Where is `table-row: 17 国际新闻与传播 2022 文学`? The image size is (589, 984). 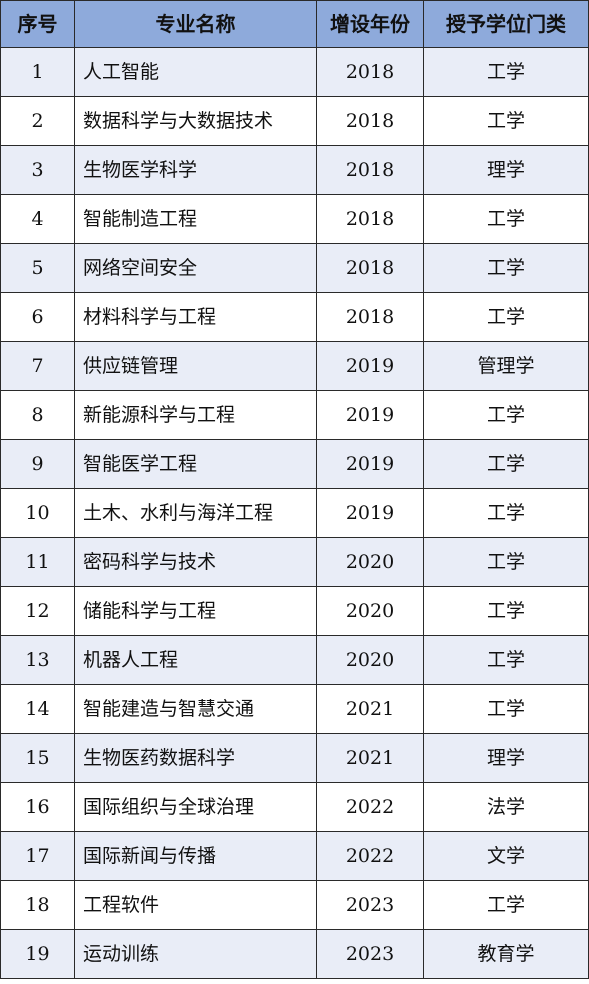 table-row: 17 国际新闻与传播 2022 文学 is located at coordinates (294, 856).